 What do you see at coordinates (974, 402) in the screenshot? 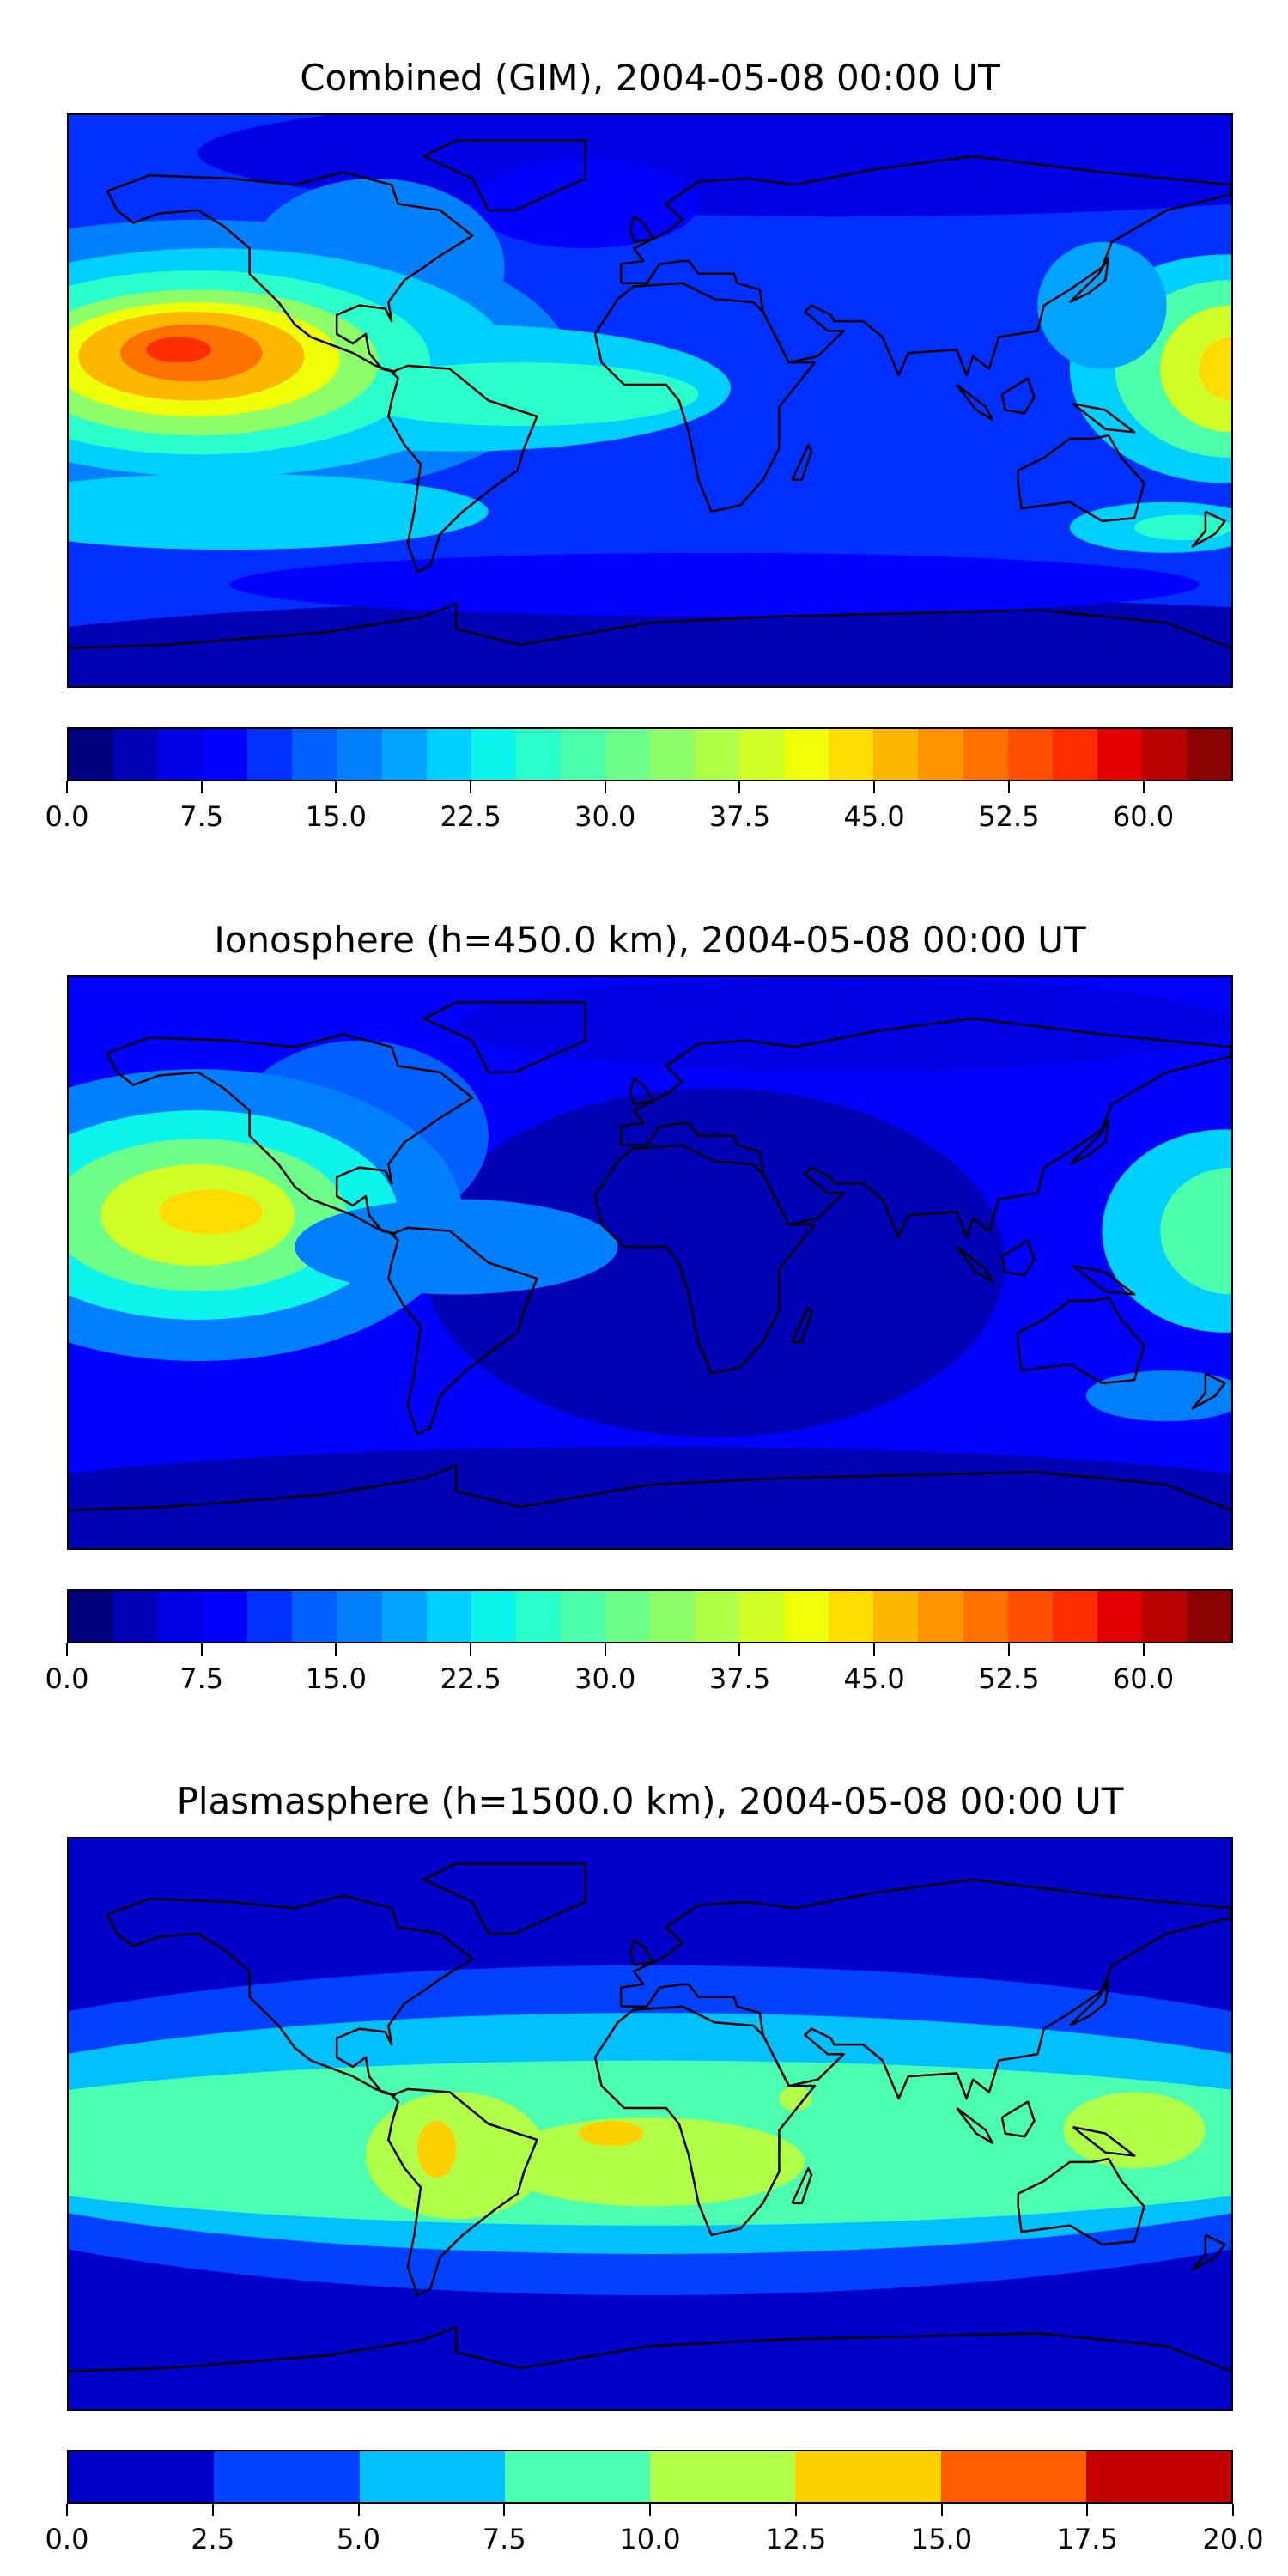
I see `coastline-sumatra` at bounding box center [974, 402].